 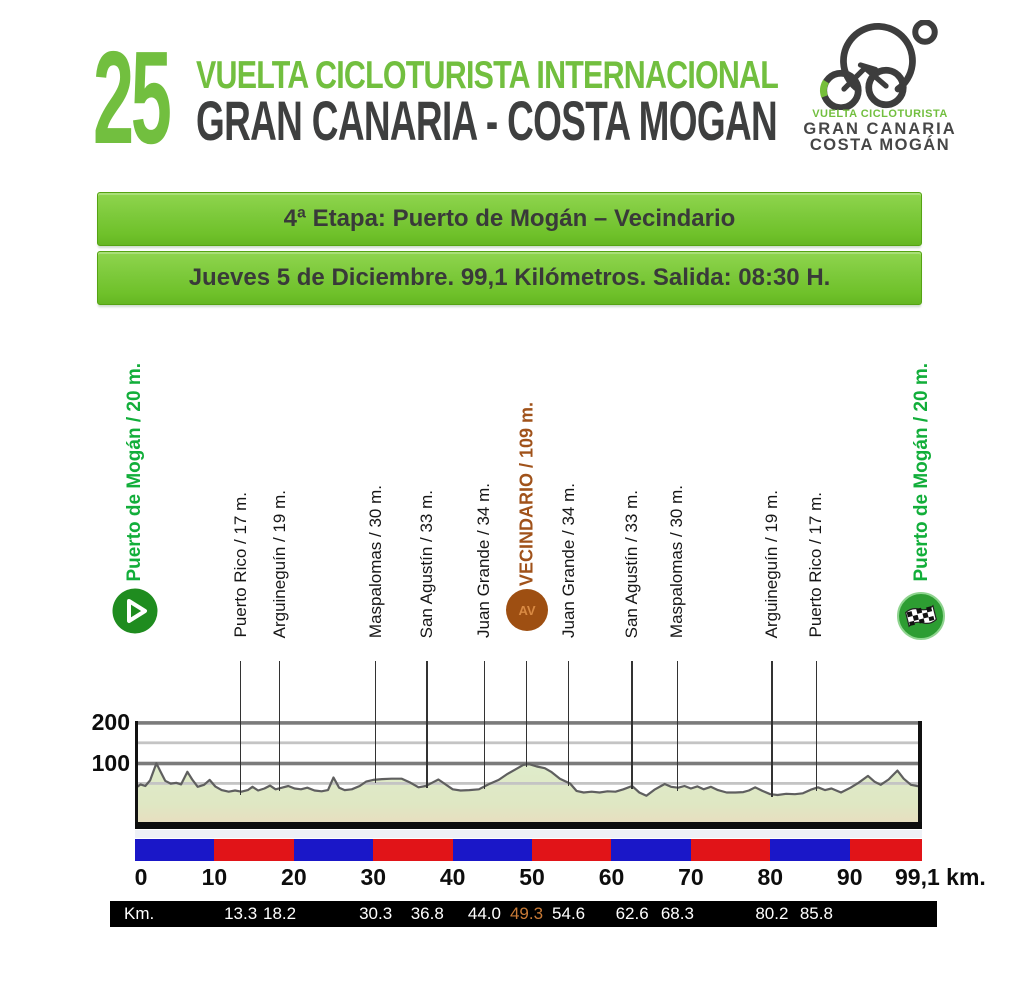 I want to click on distance-segment-bar, so click(x=528, y=850).